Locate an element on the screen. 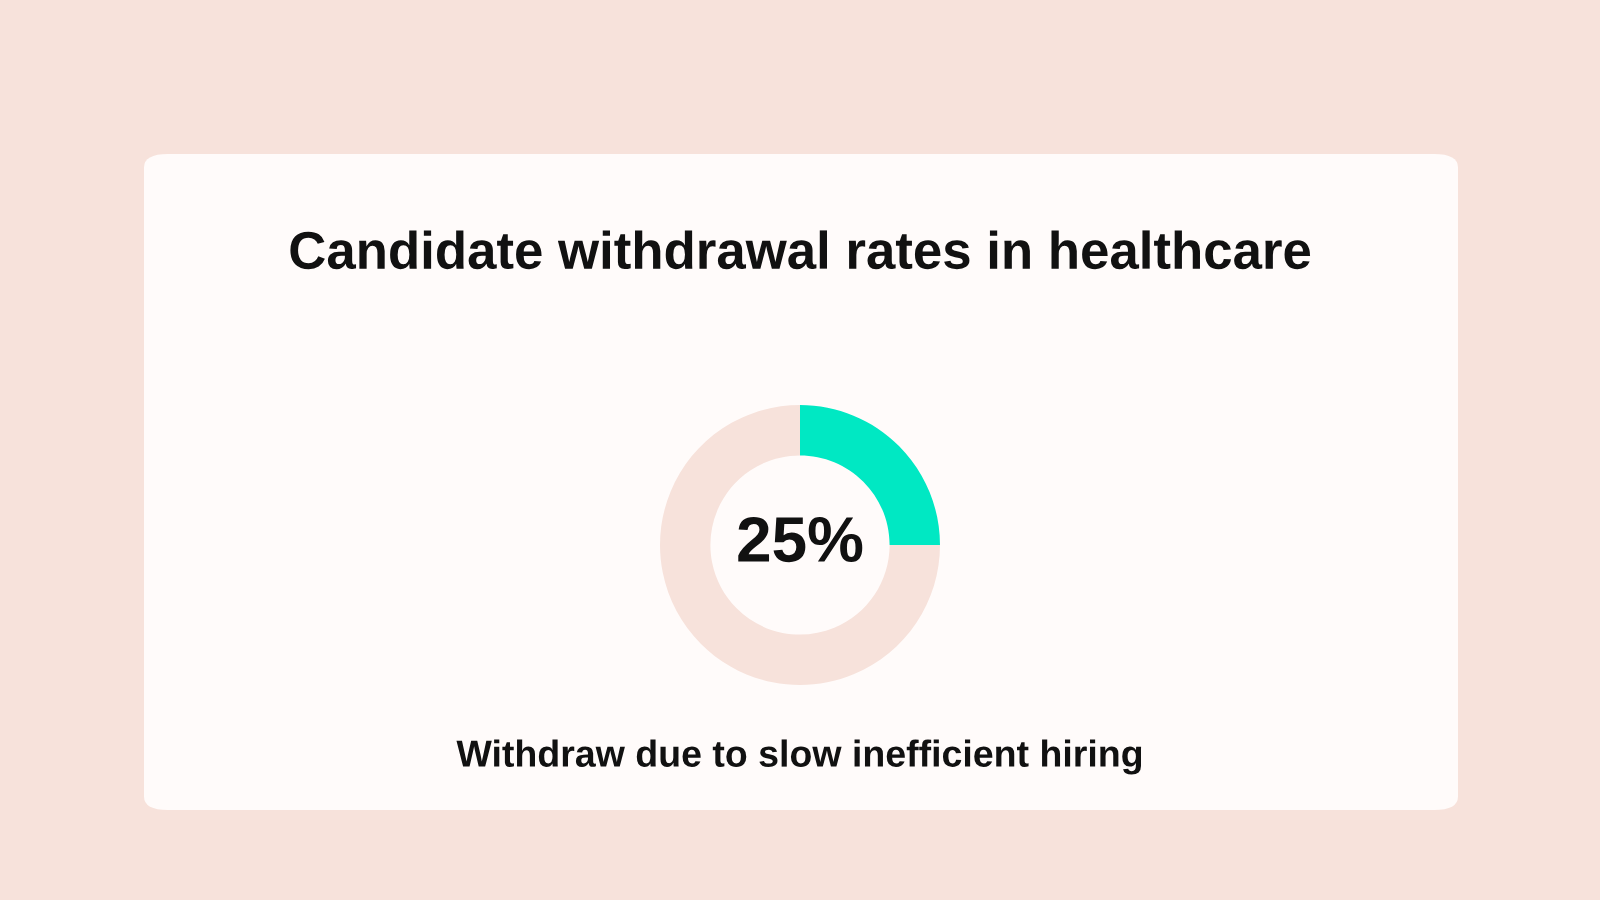 The width and height of the screenshot is (1600, 900). text: Withdraw due to slow inefficient hiring is located at coordinates (799, 757).